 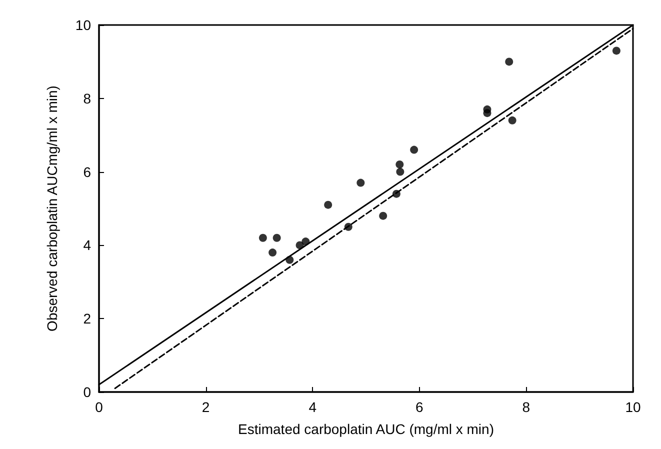 I want to click on y-tick-label: 2, so click(x=87, y=318).